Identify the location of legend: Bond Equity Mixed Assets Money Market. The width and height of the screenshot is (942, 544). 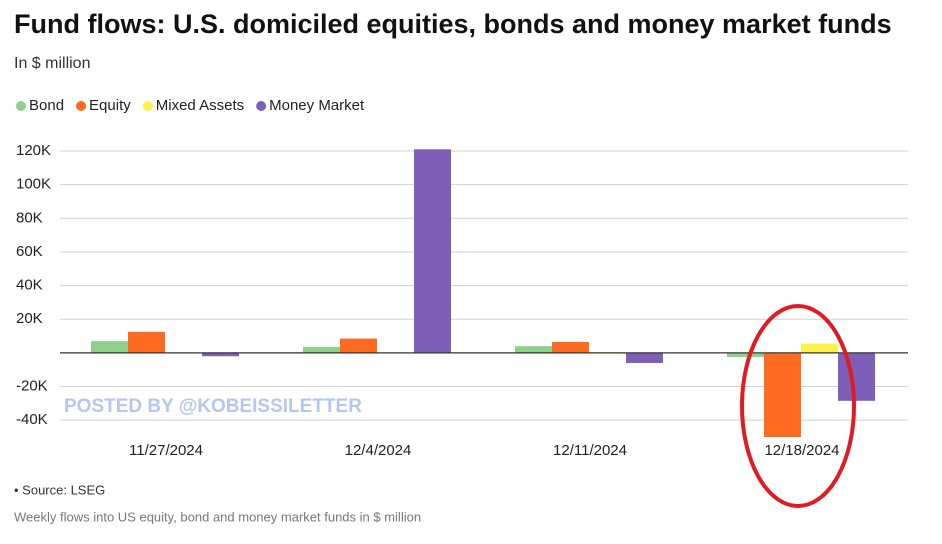
(190, 105).